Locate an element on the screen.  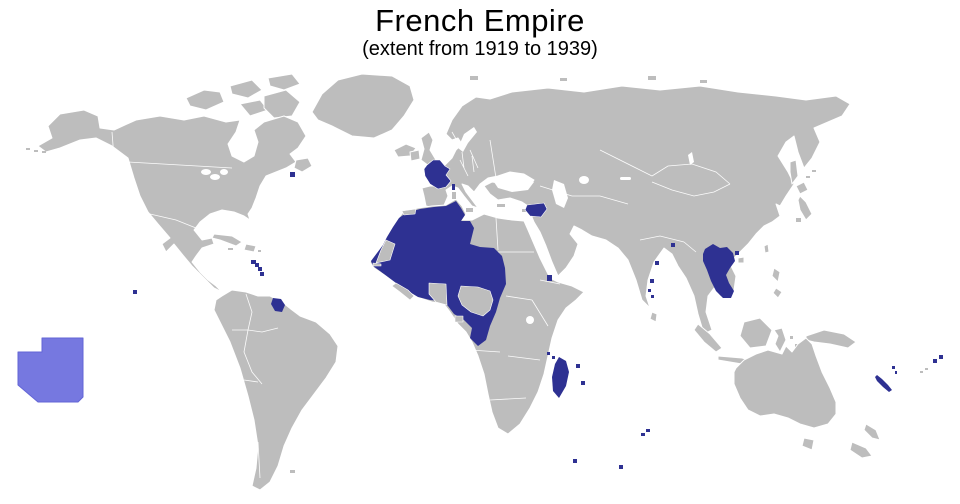
nz-north-island is located at coordinates (872, 432).